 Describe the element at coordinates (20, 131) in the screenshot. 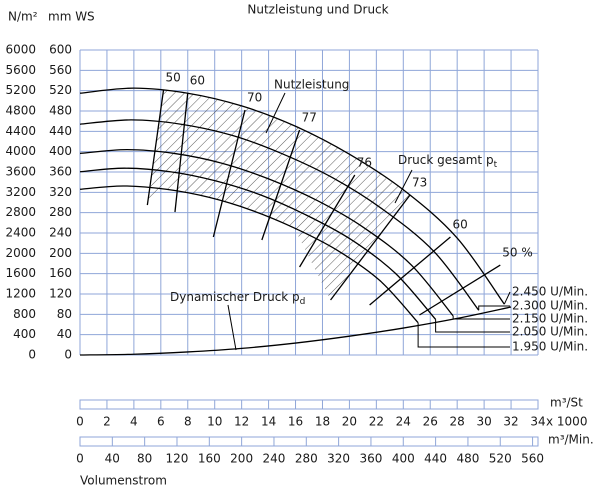

I see `y-tick-label: 4400` at that location.